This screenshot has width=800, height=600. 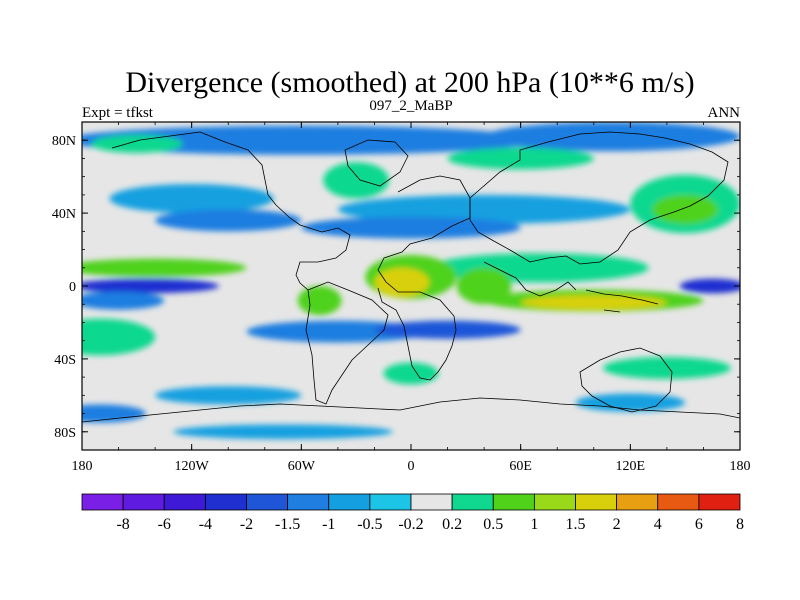 What do you see at coordinates (72, 287) in the screenshot?
I see `y-tick-label: 0` at bounding box center [72, 287].